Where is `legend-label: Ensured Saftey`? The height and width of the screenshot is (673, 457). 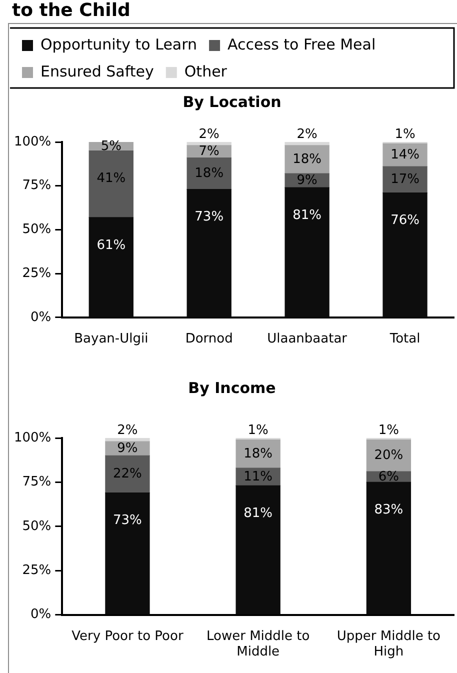 legend-label: Ensured Saftey is located at coordinates (97, 71).